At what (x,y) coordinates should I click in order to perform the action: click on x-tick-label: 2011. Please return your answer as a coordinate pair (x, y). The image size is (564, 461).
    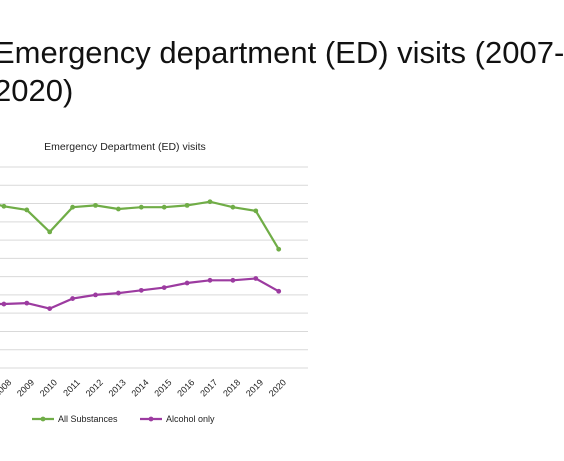
    Looking at the image, I should click on (71, 387).